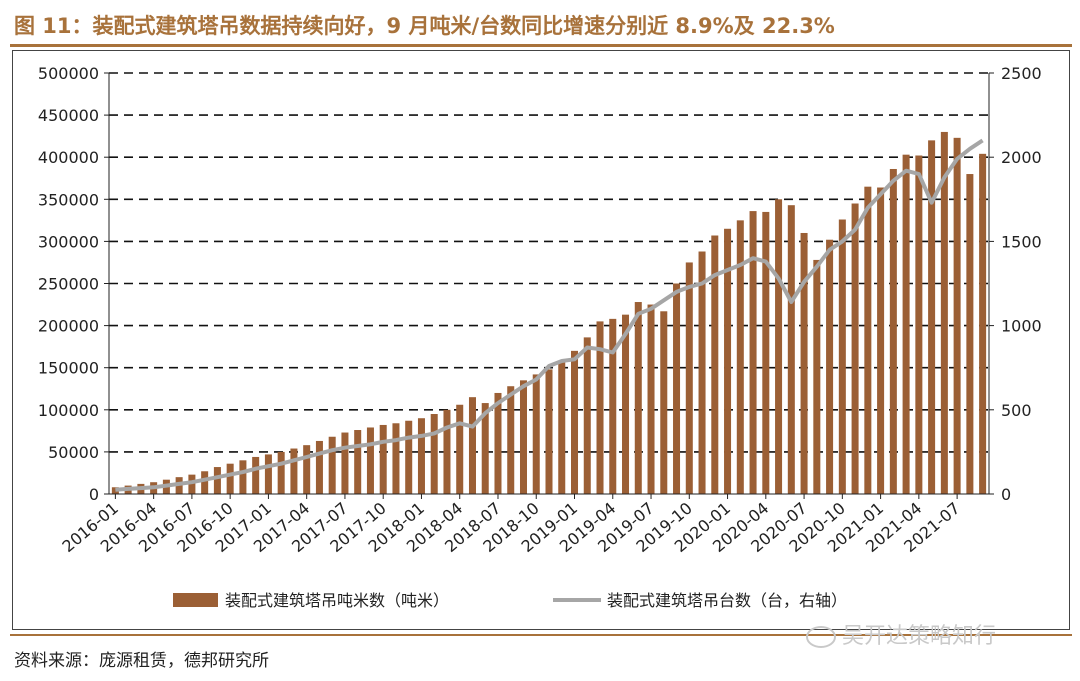 This screenshot has width=1080, height=681. Describe the element at coordinates (68, 241) in the screenshot. I see `y-tick-label: 300000` at that location.